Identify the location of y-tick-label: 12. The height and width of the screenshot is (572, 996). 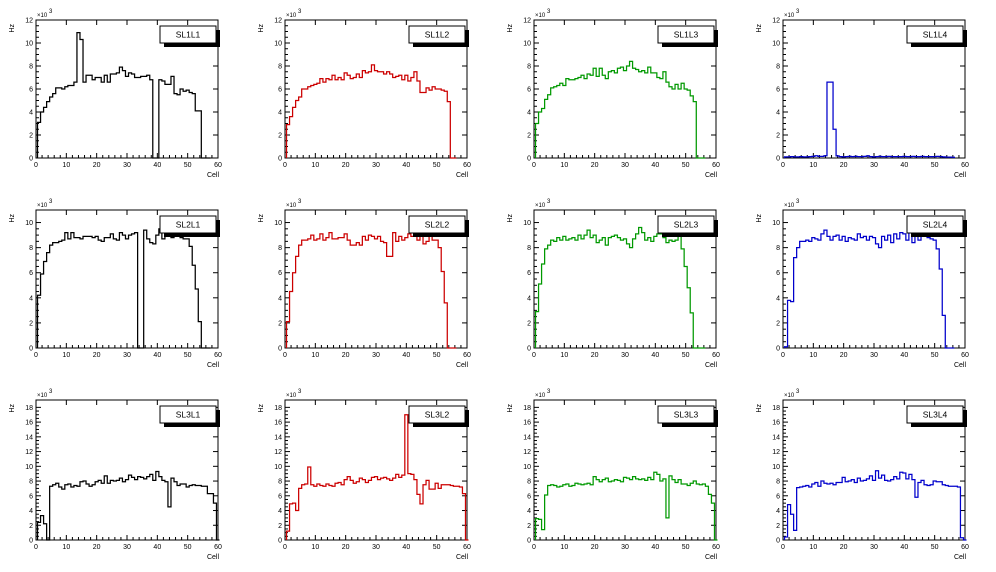
(527, 21).